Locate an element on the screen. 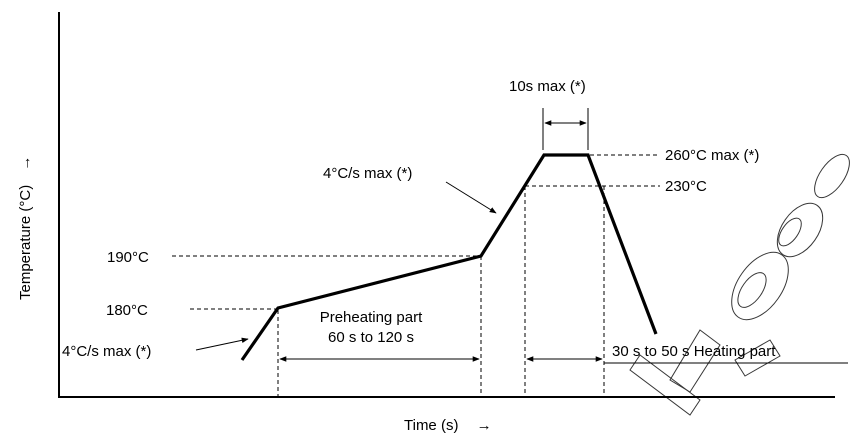  x-axis-title: Time (s) → is located at coordinates (448, 425).